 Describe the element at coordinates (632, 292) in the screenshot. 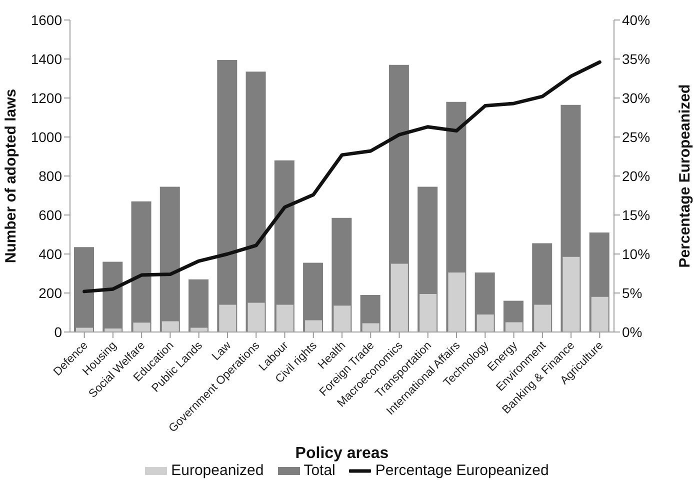

I see `y2-tick-label: 5%` at that location.